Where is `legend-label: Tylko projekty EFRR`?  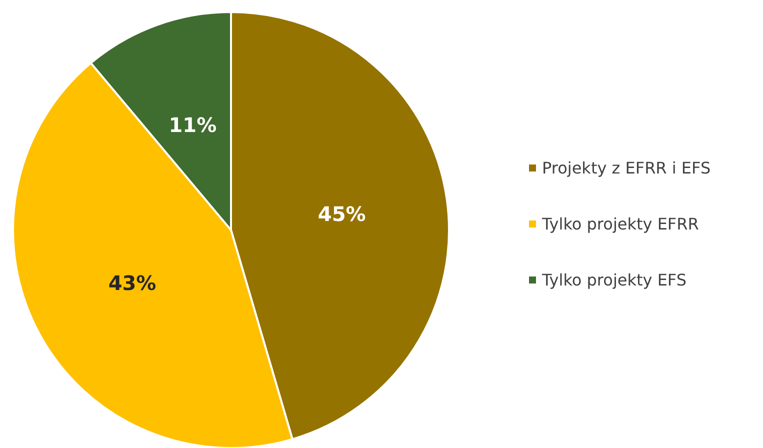 legend-label: Tylko projekty EFRR is located at coordinates (620, 224).